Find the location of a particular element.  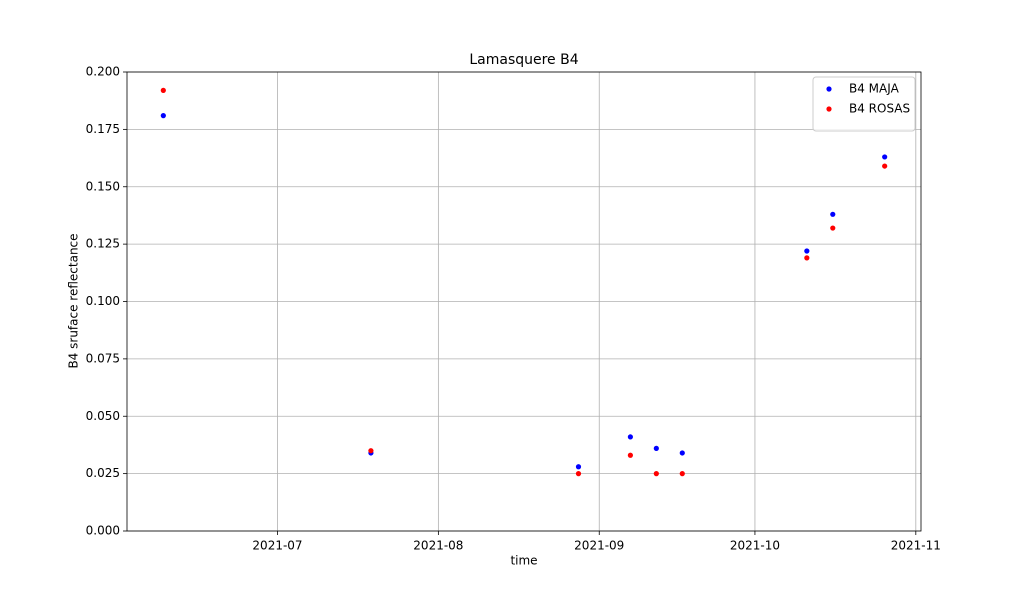

x-tick-label: 2021-11 is located at coordinates (916, 546).